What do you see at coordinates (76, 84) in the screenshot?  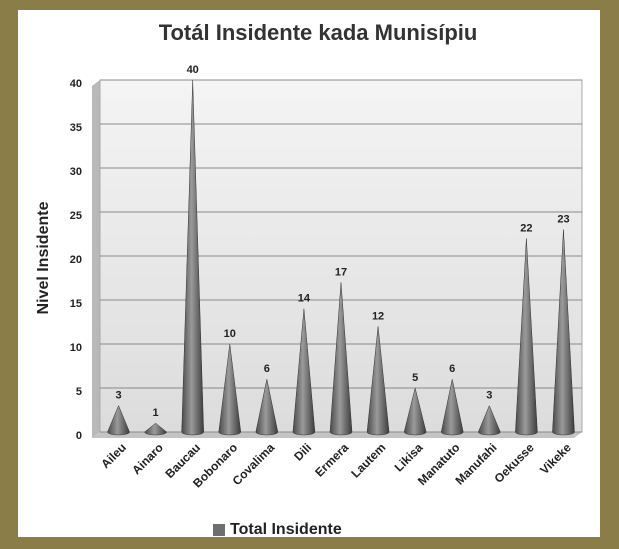 I see `y-tick-label: 40` at bounding box center [76, 84].